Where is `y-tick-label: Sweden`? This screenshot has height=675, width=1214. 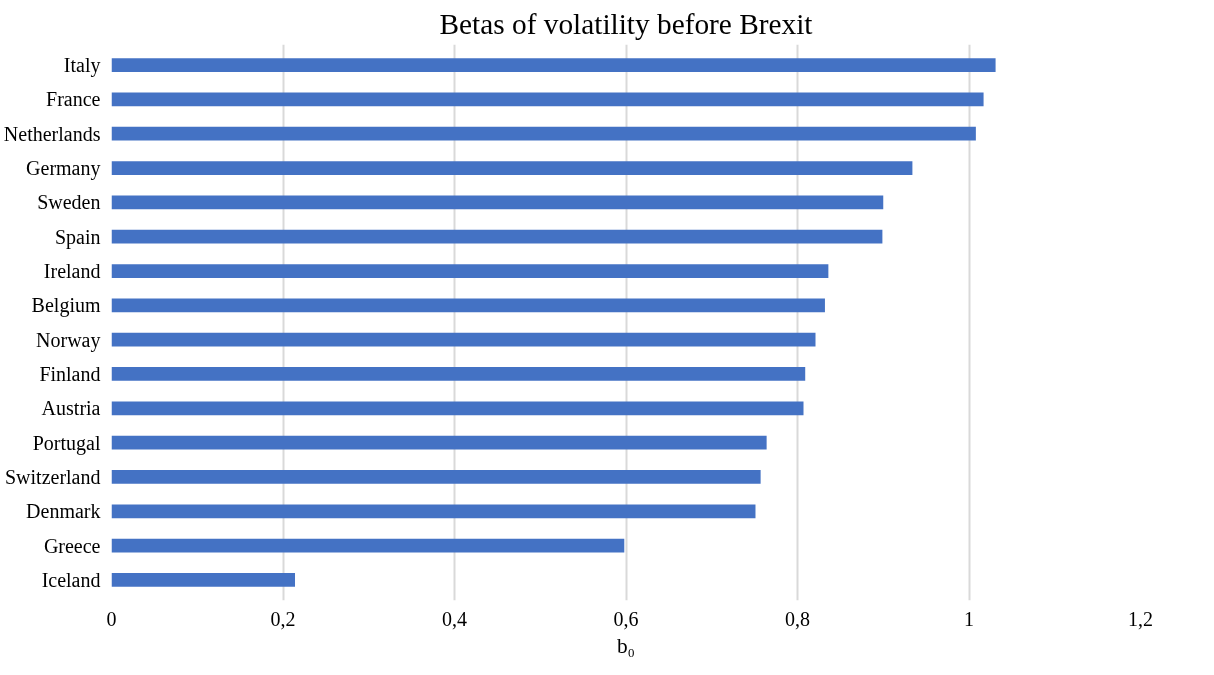
y-tick-label: Sweden is located at coordinates (69, 202).